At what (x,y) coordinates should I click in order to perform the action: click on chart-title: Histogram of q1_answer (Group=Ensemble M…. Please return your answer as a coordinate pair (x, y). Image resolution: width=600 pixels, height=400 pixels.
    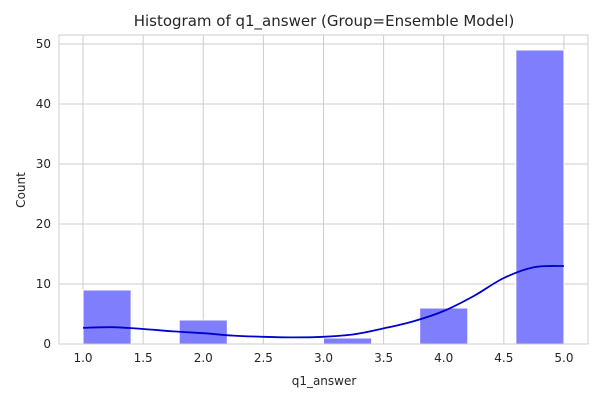
    Looking at the image, I should click on (324, 21).